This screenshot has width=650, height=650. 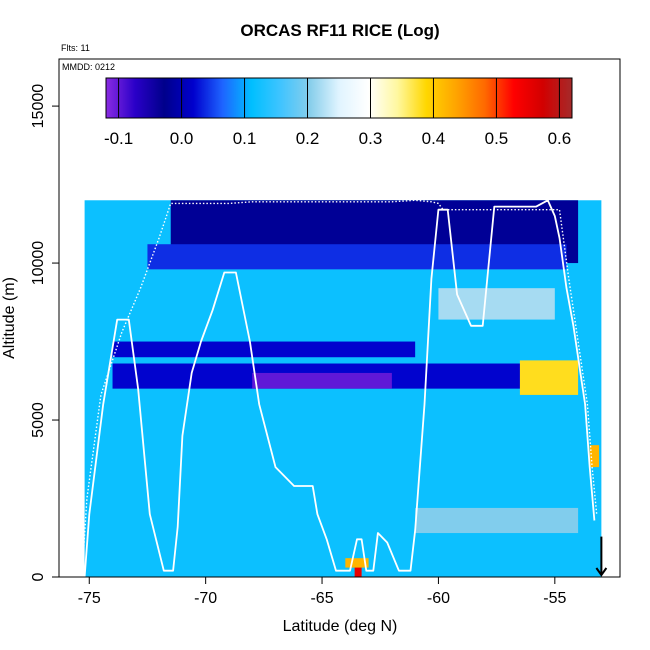 What do you see at coordinates (89, 598) in the screenshot?
I see `x-tick-label: -75` at bounding box center [89, 598].